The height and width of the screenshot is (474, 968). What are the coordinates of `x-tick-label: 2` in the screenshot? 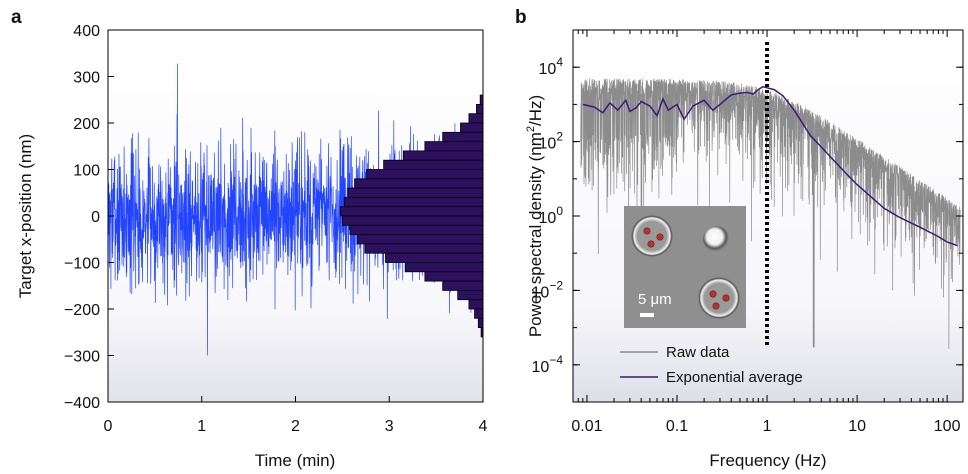 It's located at (295, 426).